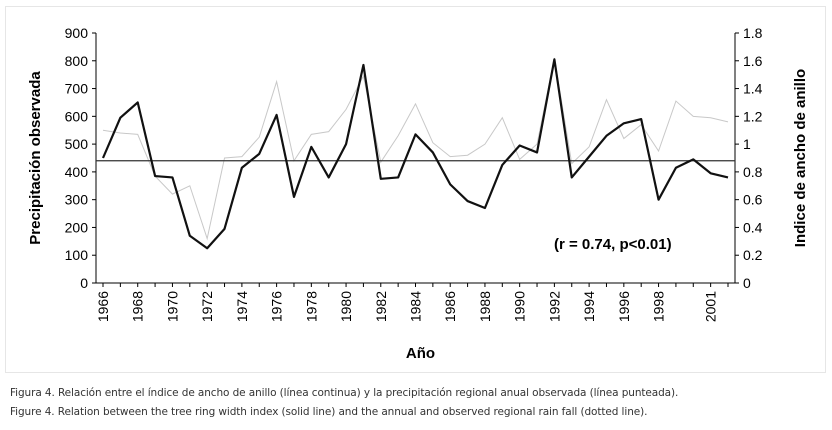 The width and height of the screenshot is (832, 430). What do you see at coordinates (77, 172) in the screenshot?
I see `y-left-tick-label: 400` at bounding box center [77, 172].